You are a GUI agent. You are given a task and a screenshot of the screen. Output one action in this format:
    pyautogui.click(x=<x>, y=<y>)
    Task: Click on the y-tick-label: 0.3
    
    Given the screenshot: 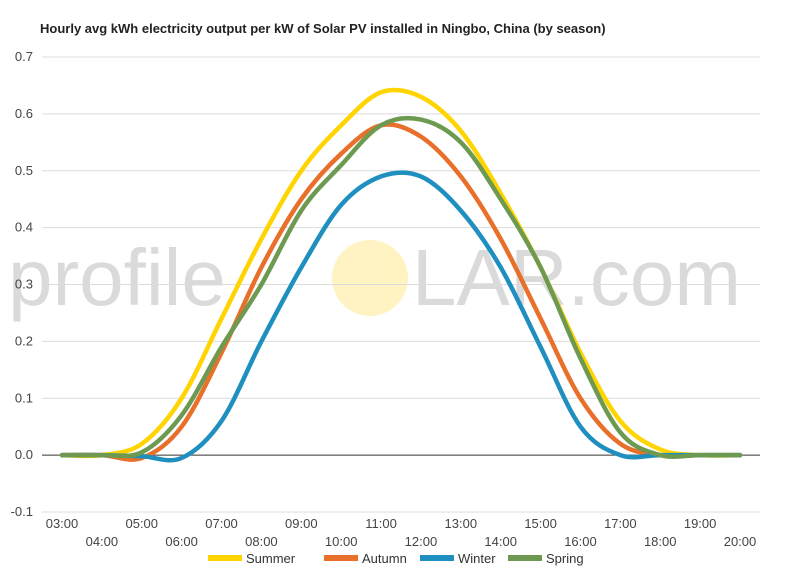 What is the action you would take?
    pyautogui.click(x=24, y=284)
    